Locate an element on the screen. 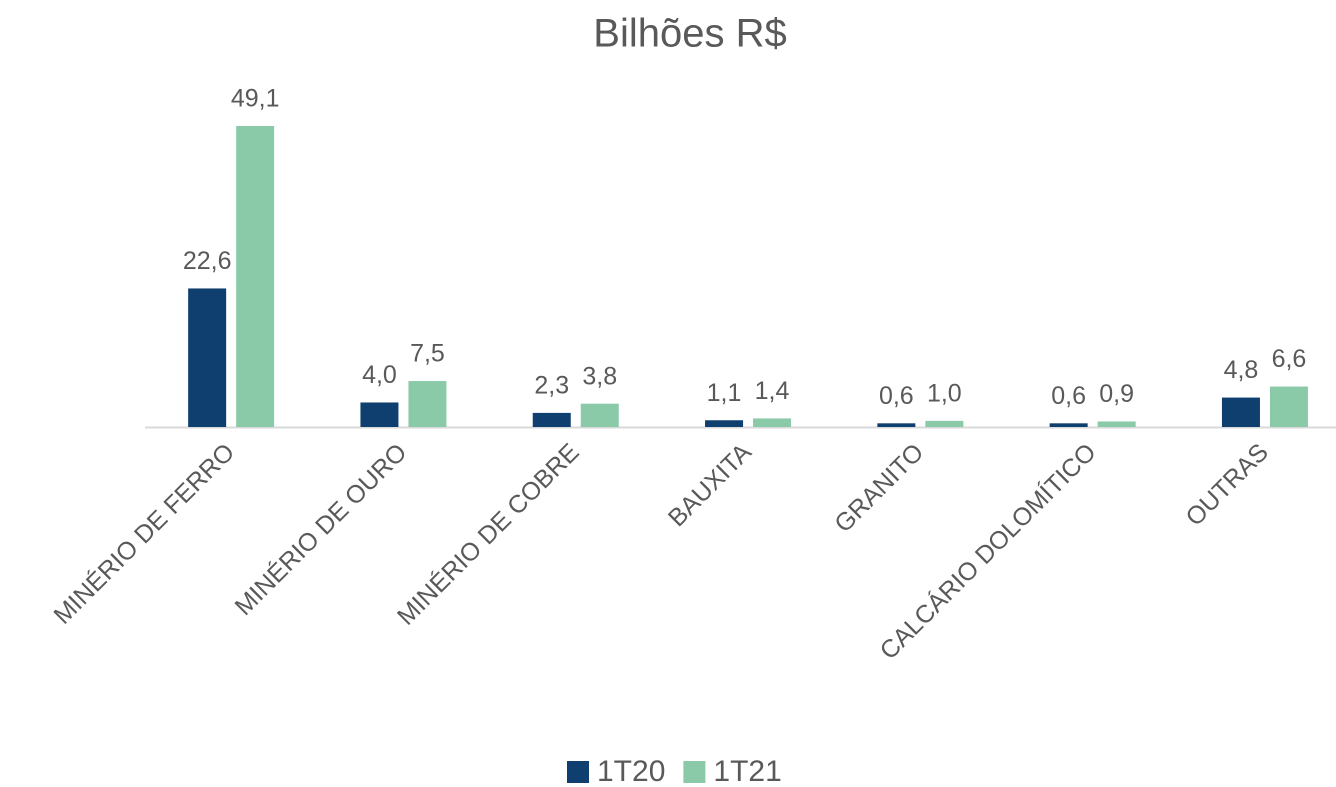 This screenshot has height=787, width=1336. data-label: 0,9 is located at coordinates (1116, 394).